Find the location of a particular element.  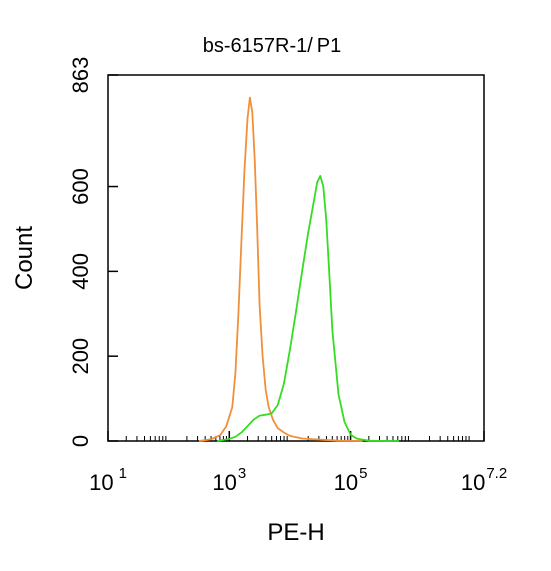

chart-title: bs-6157R-1/P1 is located at coordinates (272, 46).